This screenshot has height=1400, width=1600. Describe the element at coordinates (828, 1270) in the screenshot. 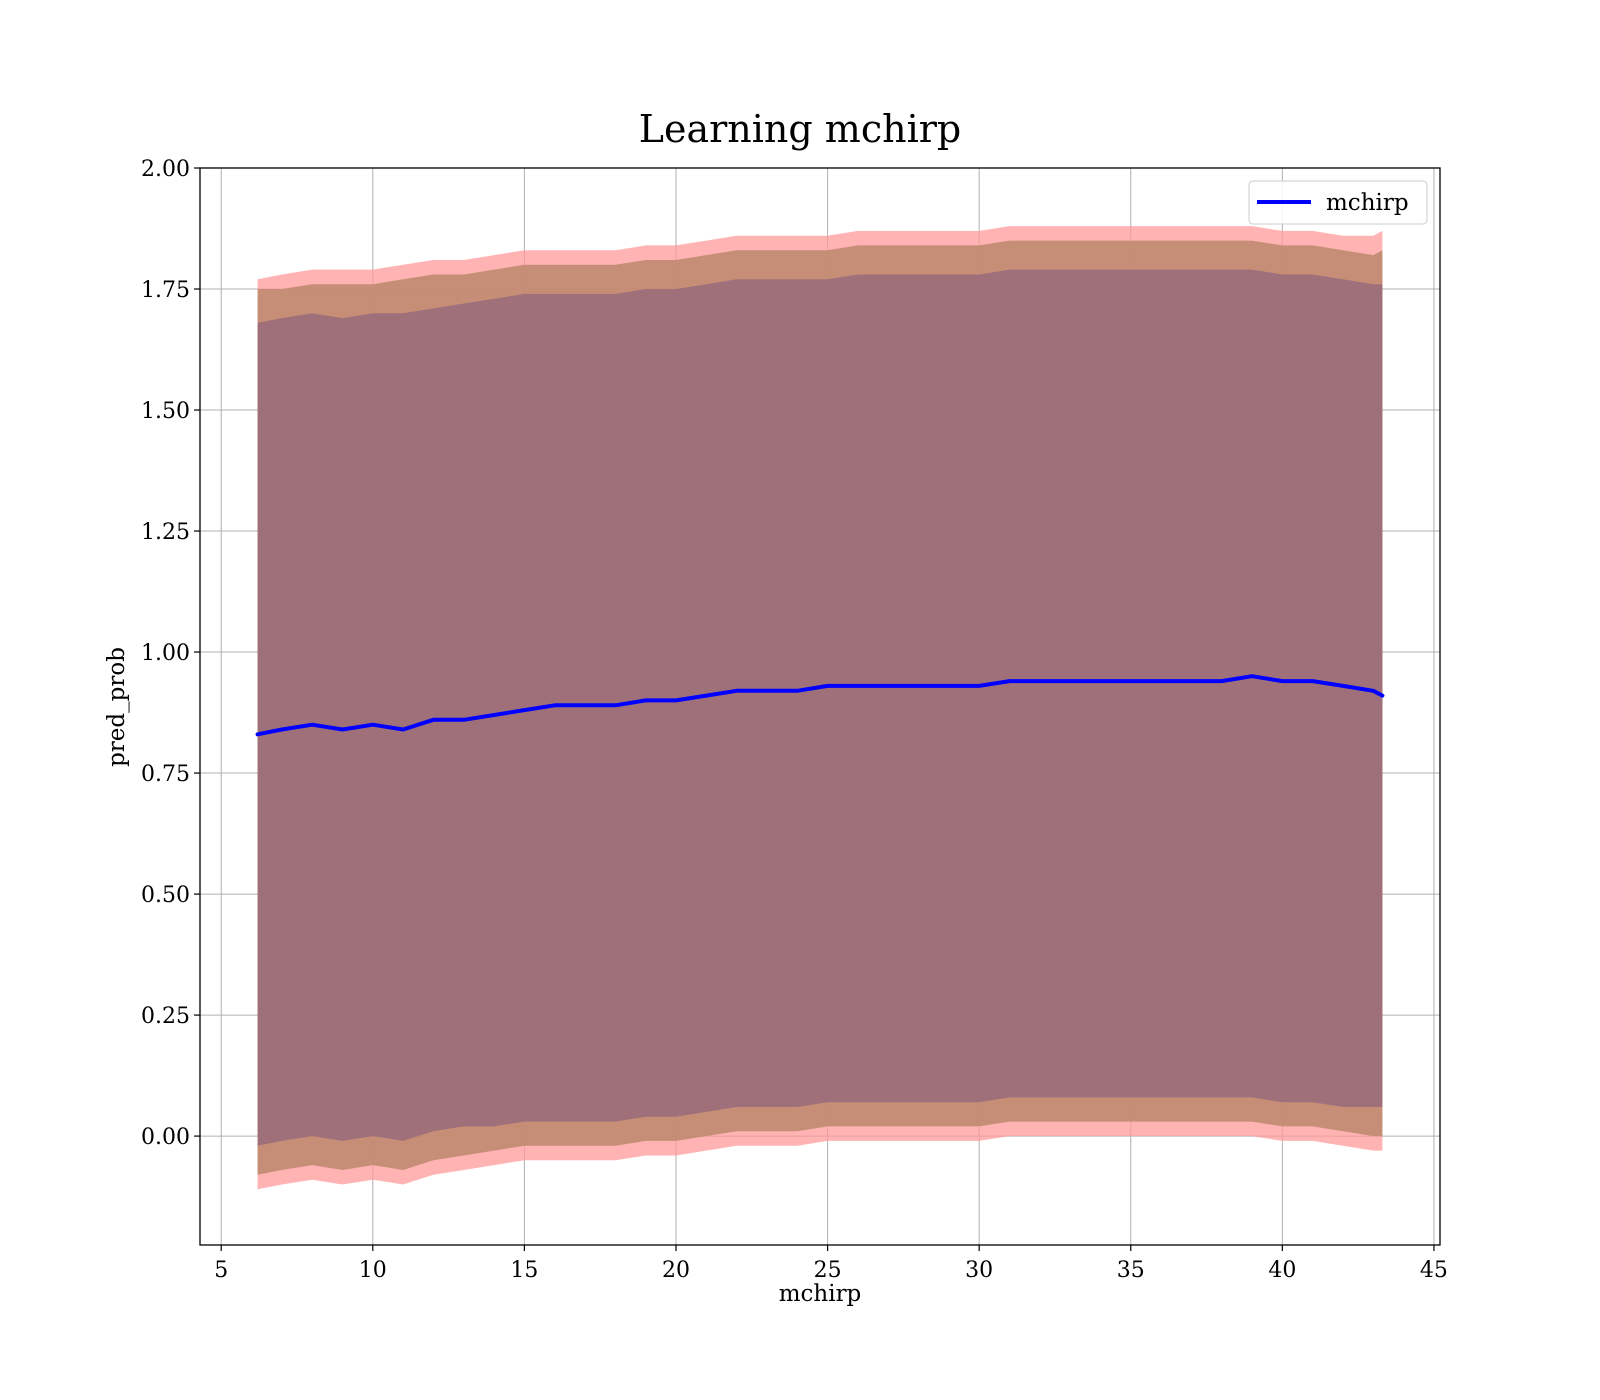

I see `x-tick-label: 25` at that location.